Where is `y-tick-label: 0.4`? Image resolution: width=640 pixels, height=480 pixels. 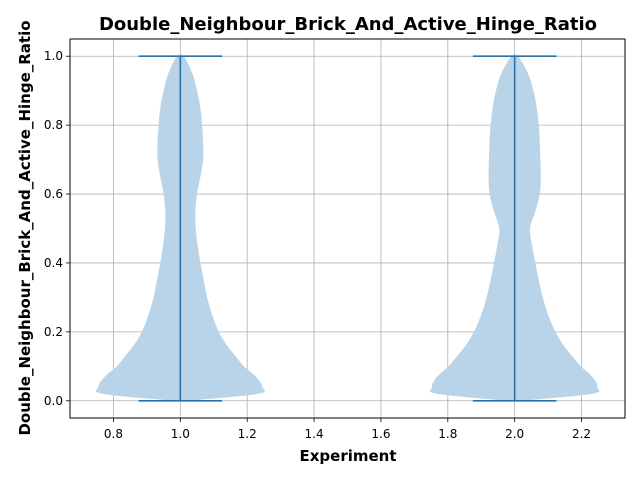
y-tick-label: 0.4 is located at coordinates (53, 263).